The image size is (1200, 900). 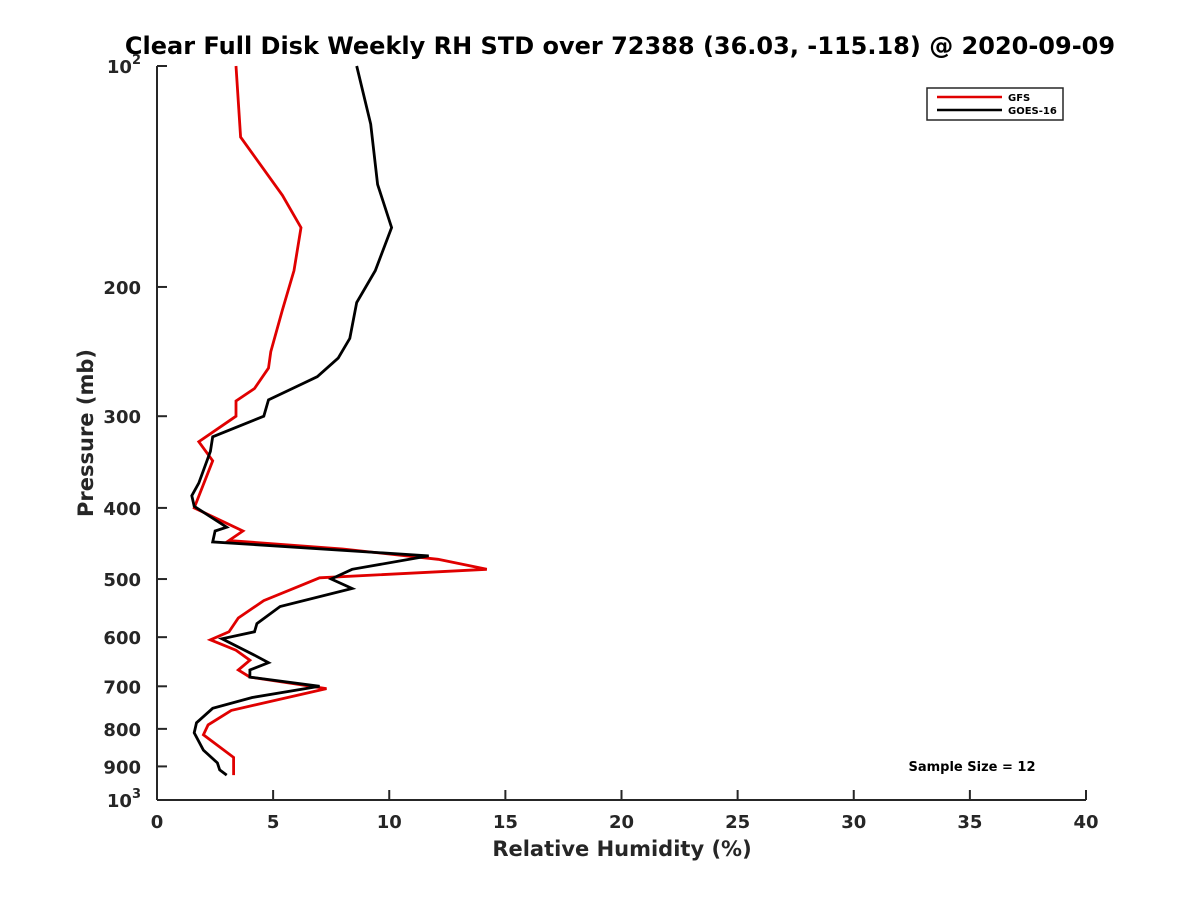 What do you see at coordinates (969, 822) in the screenshot?
I see `x-tick-label: 35` at bounding box center [969, 822].